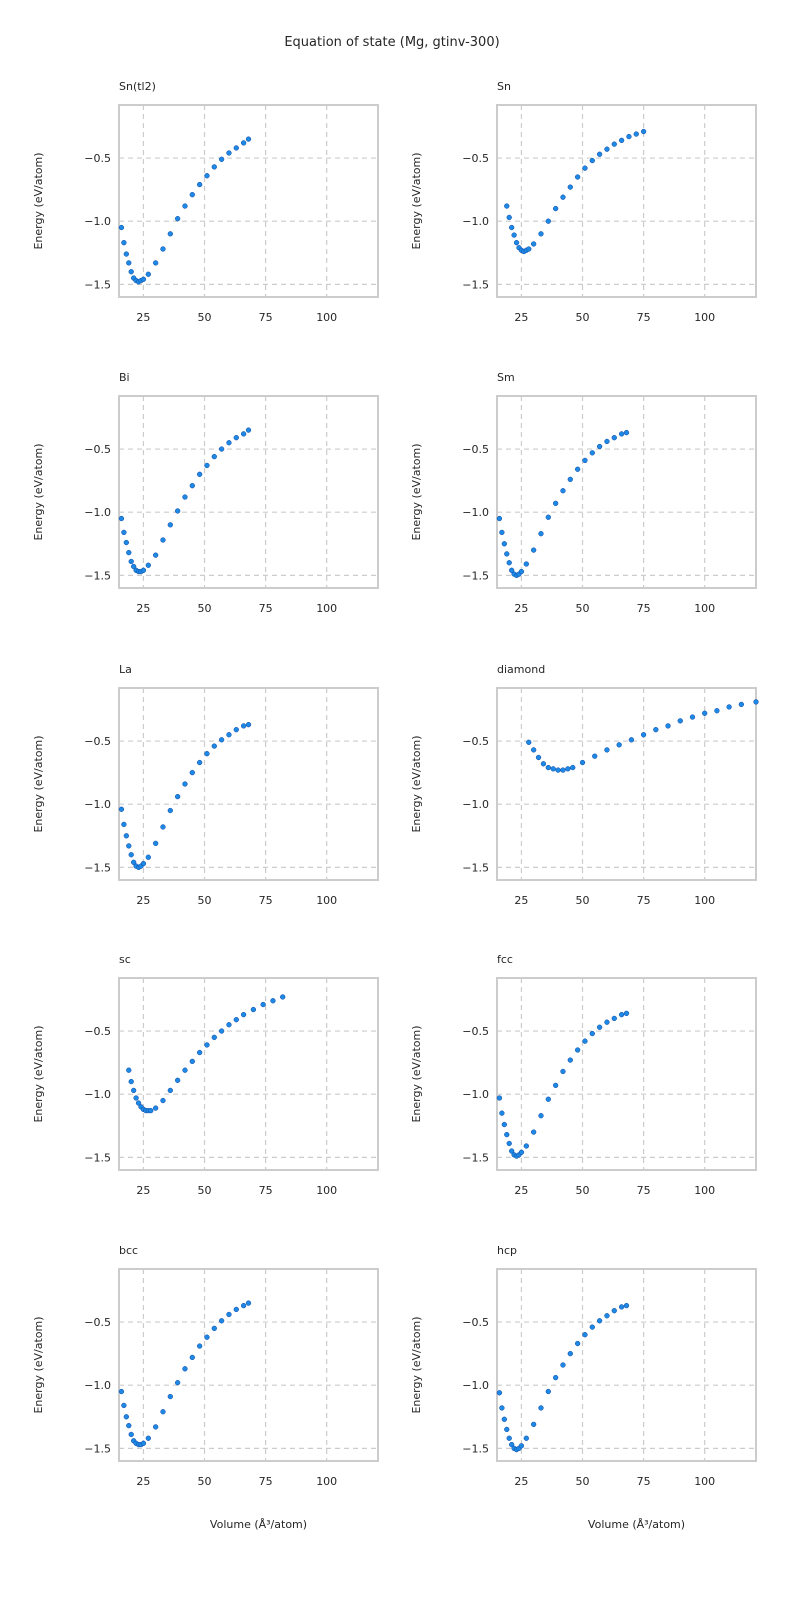  Describe the element at coordinates (137, 86) in the screenshot. I see `subplot-title: Sn(tl2)` at that location.